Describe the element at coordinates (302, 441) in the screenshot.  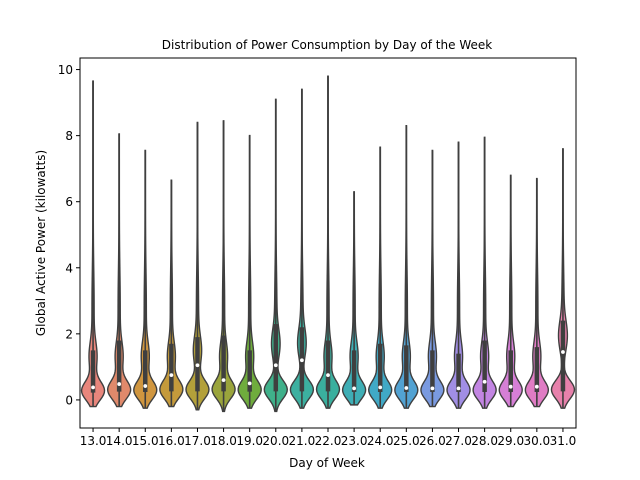
I see `x-tick-label: 21.0` at that location.